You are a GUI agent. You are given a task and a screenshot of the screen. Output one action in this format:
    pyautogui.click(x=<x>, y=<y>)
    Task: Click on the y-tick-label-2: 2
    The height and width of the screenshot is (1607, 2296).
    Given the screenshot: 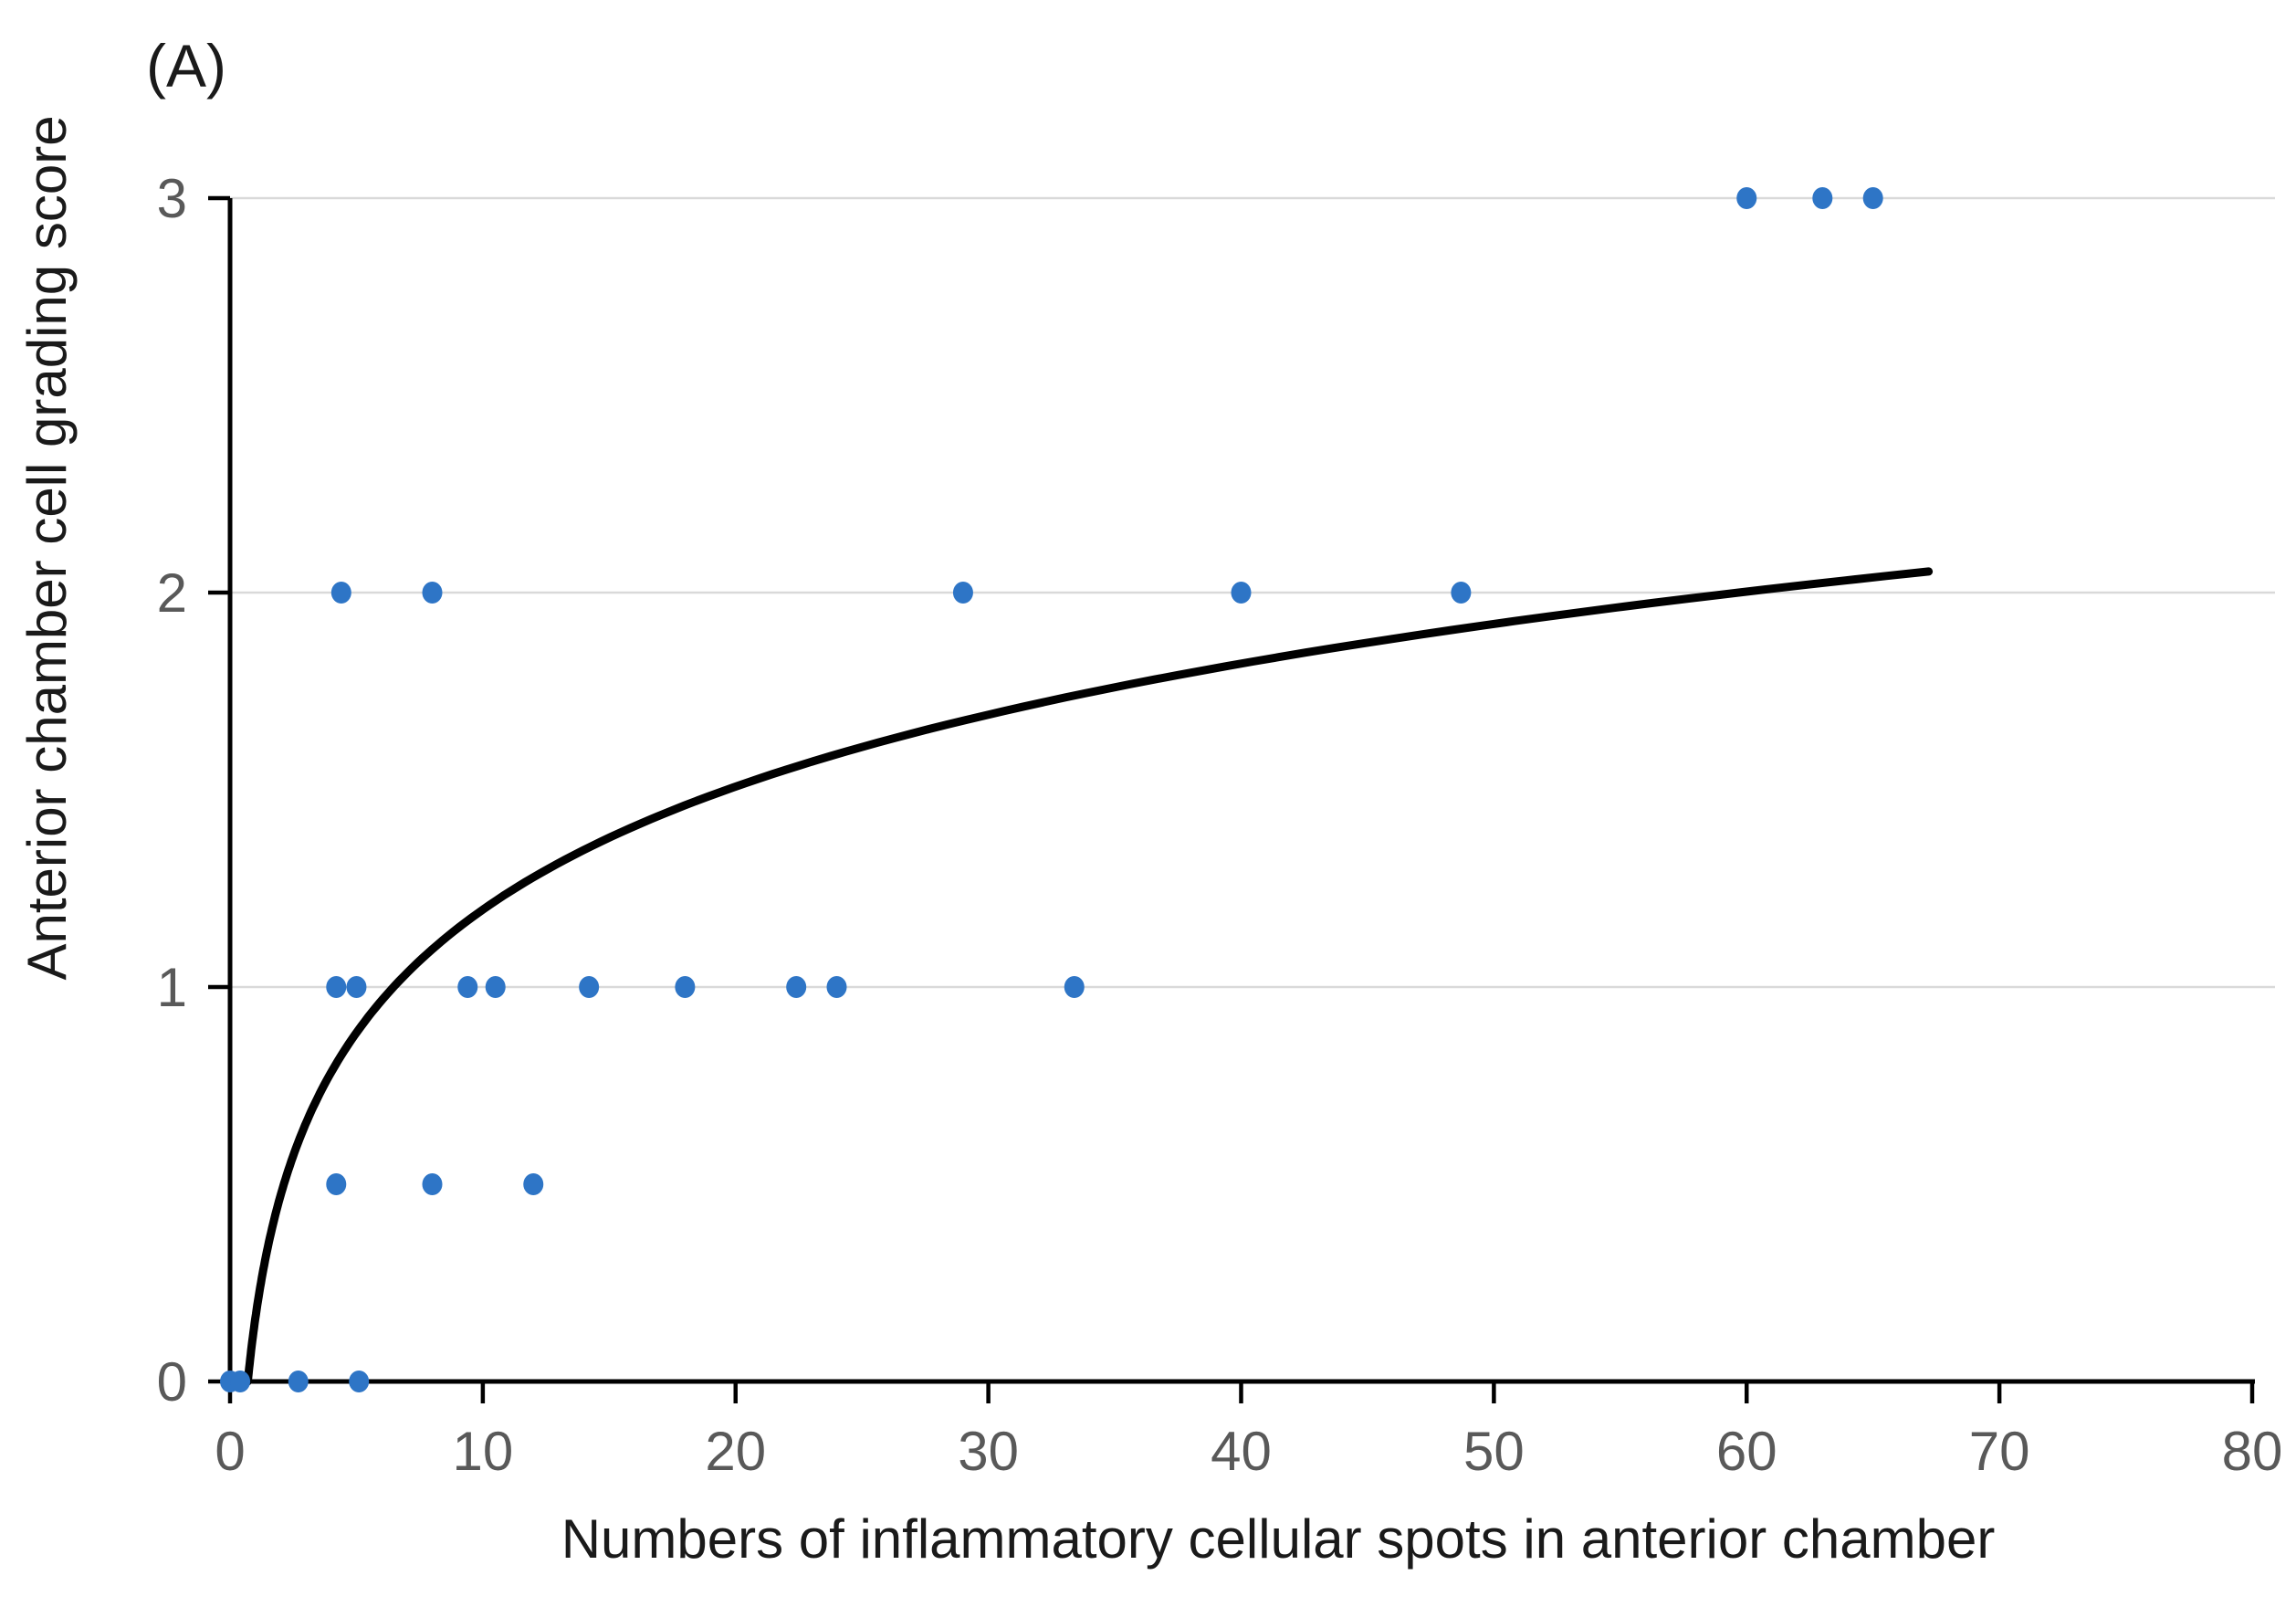 What is the action you would take?
    pyautogui.click(x=172, y=593)
    